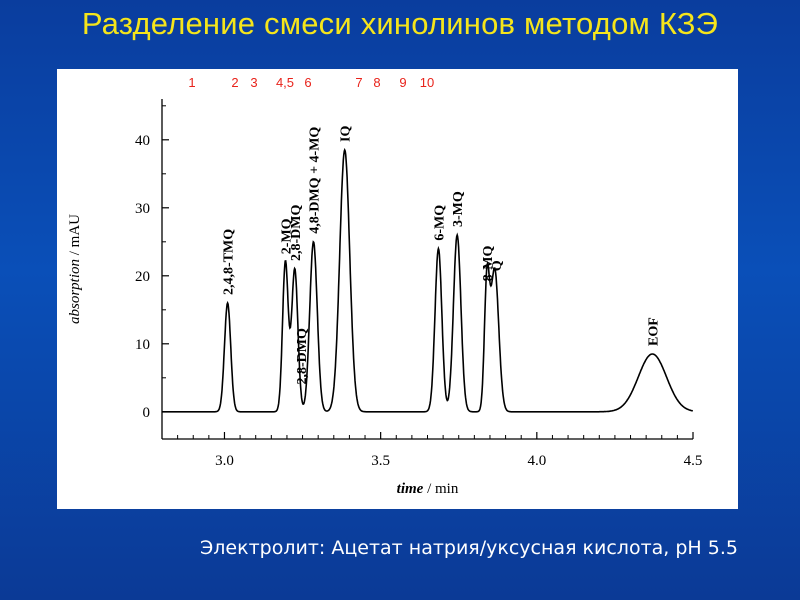 The image size is (800, 600). I want to click on x-tick-label: 4.0, so click(536, 461).